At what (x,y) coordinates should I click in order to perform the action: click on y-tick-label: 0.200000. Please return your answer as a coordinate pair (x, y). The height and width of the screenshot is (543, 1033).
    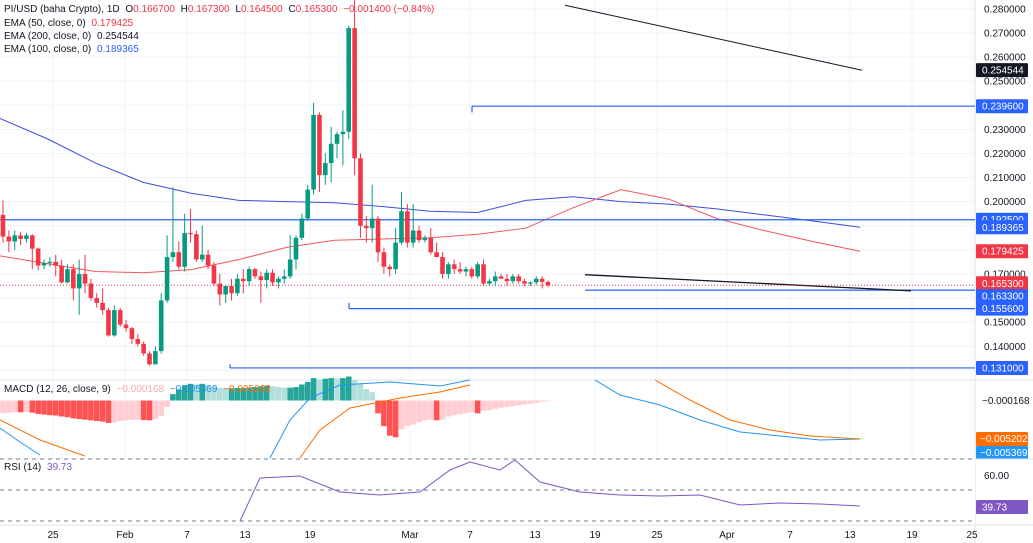
    Looking at the image, I should click on (1005, 202).